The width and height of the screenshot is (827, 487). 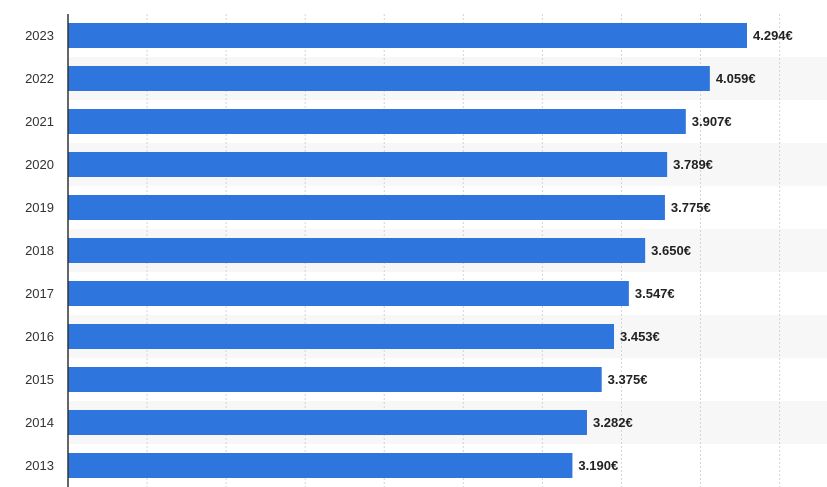 I want to click on value-label-2021: 3.907€, so click(x=712, y=121).